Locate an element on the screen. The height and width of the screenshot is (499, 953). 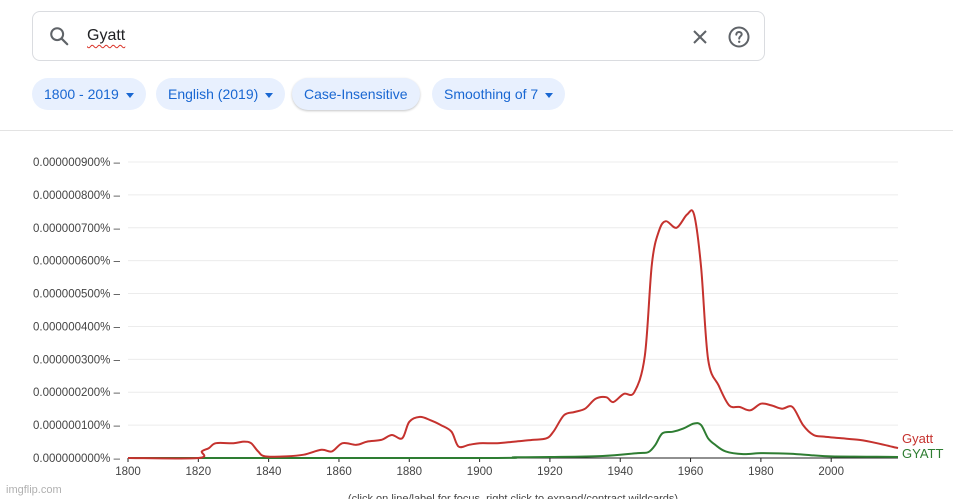
y-tick-label: 0.000000100% – is located at coordinates (77, 426).